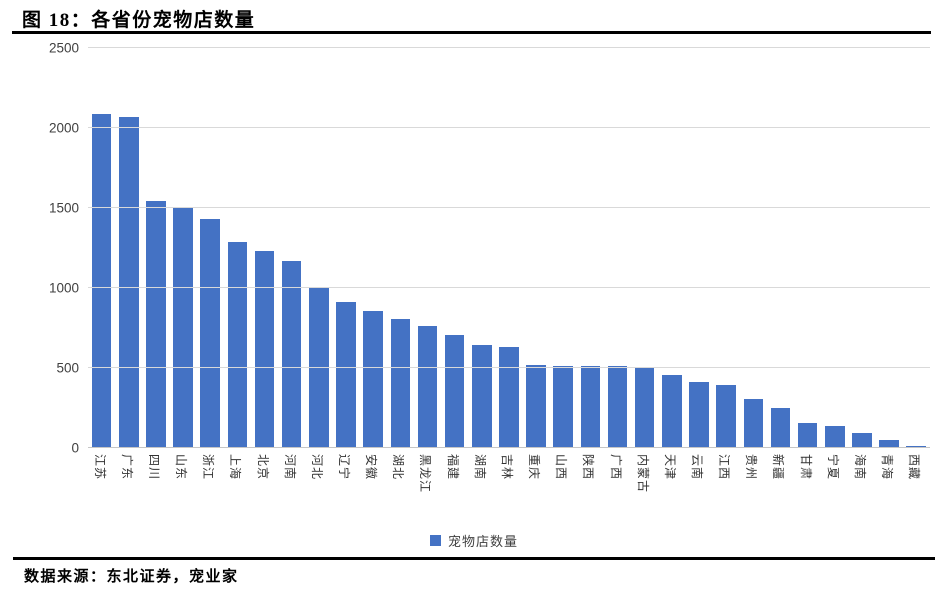  What do you see at coordinates (373, 264) in the screenshot?
I see `bar-slot: 安徽` at bounding box center [373, 264].